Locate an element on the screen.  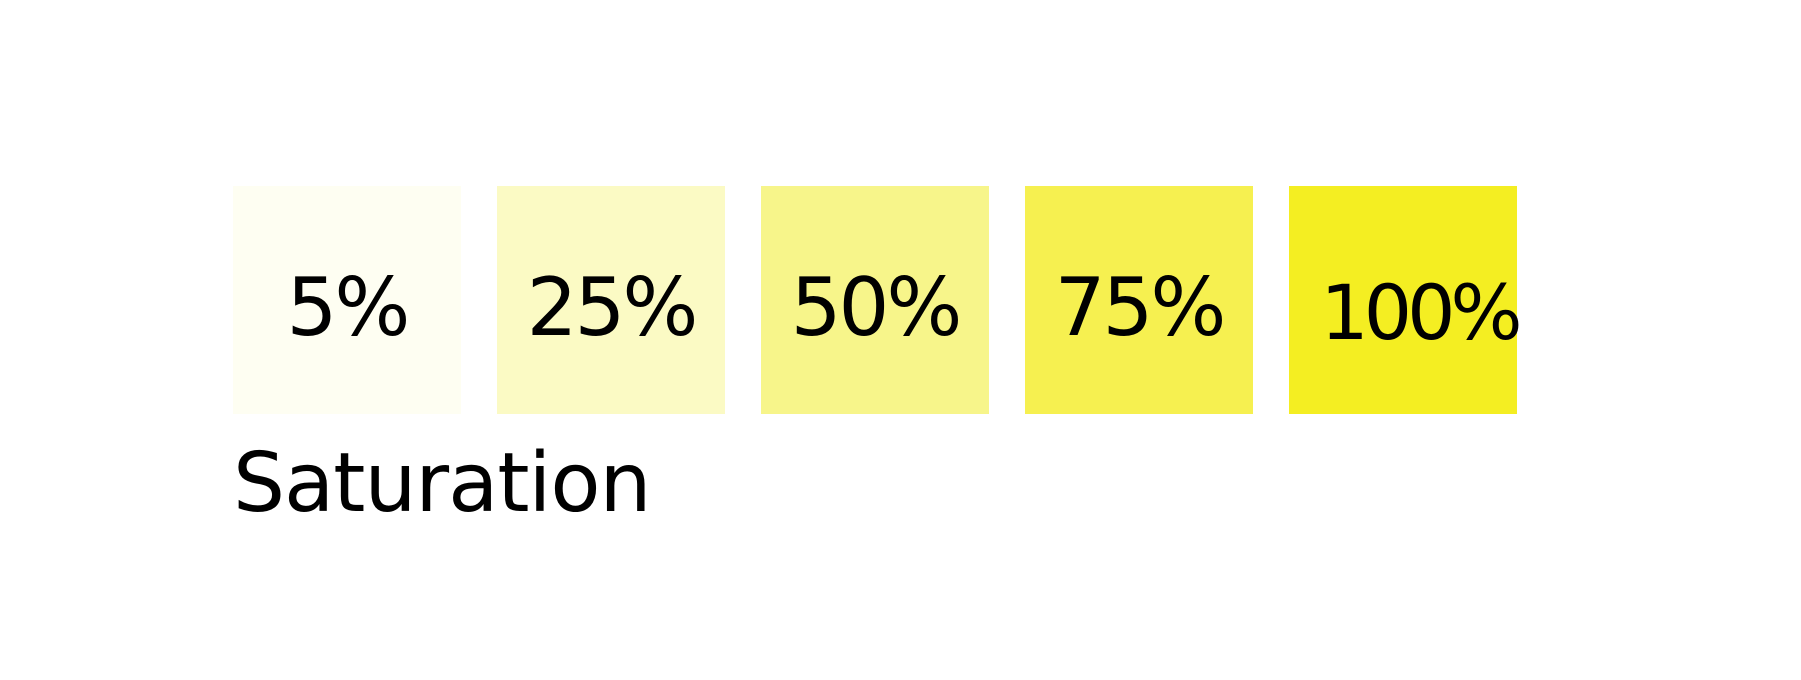
swatch-75-percent: 75% is located at coordinates (1139, 300).